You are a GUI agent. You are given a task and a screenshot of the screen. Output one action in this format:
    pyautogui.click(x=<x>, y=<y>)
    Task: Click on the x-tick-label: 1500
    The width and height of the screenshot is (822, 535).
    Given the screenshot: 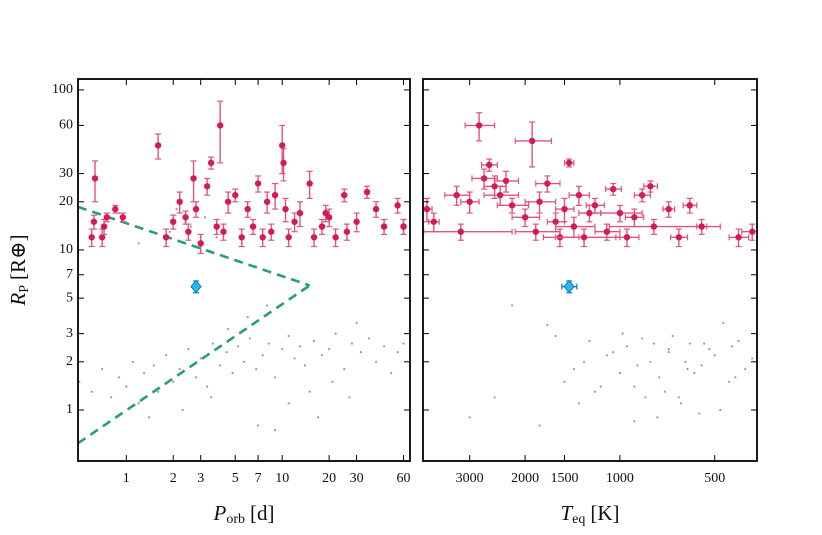 What is the action you would take?
    pyautogui.click(x=564, y=478)
    